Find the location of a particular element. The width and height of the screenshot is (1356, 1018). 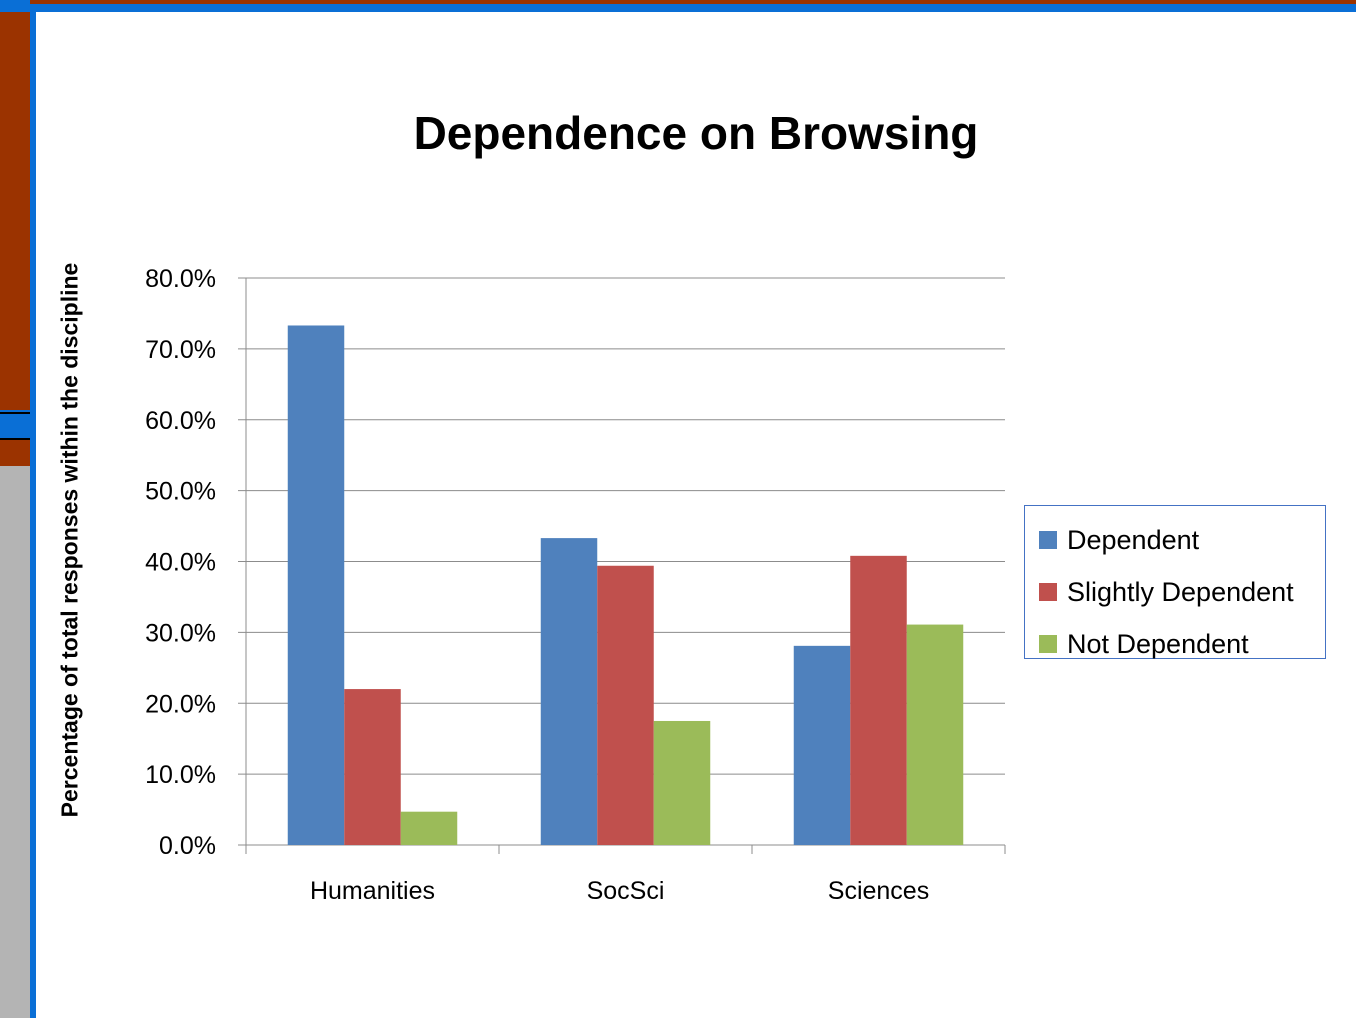

slide-frame-left-upper is located at coordinates (15, 205).